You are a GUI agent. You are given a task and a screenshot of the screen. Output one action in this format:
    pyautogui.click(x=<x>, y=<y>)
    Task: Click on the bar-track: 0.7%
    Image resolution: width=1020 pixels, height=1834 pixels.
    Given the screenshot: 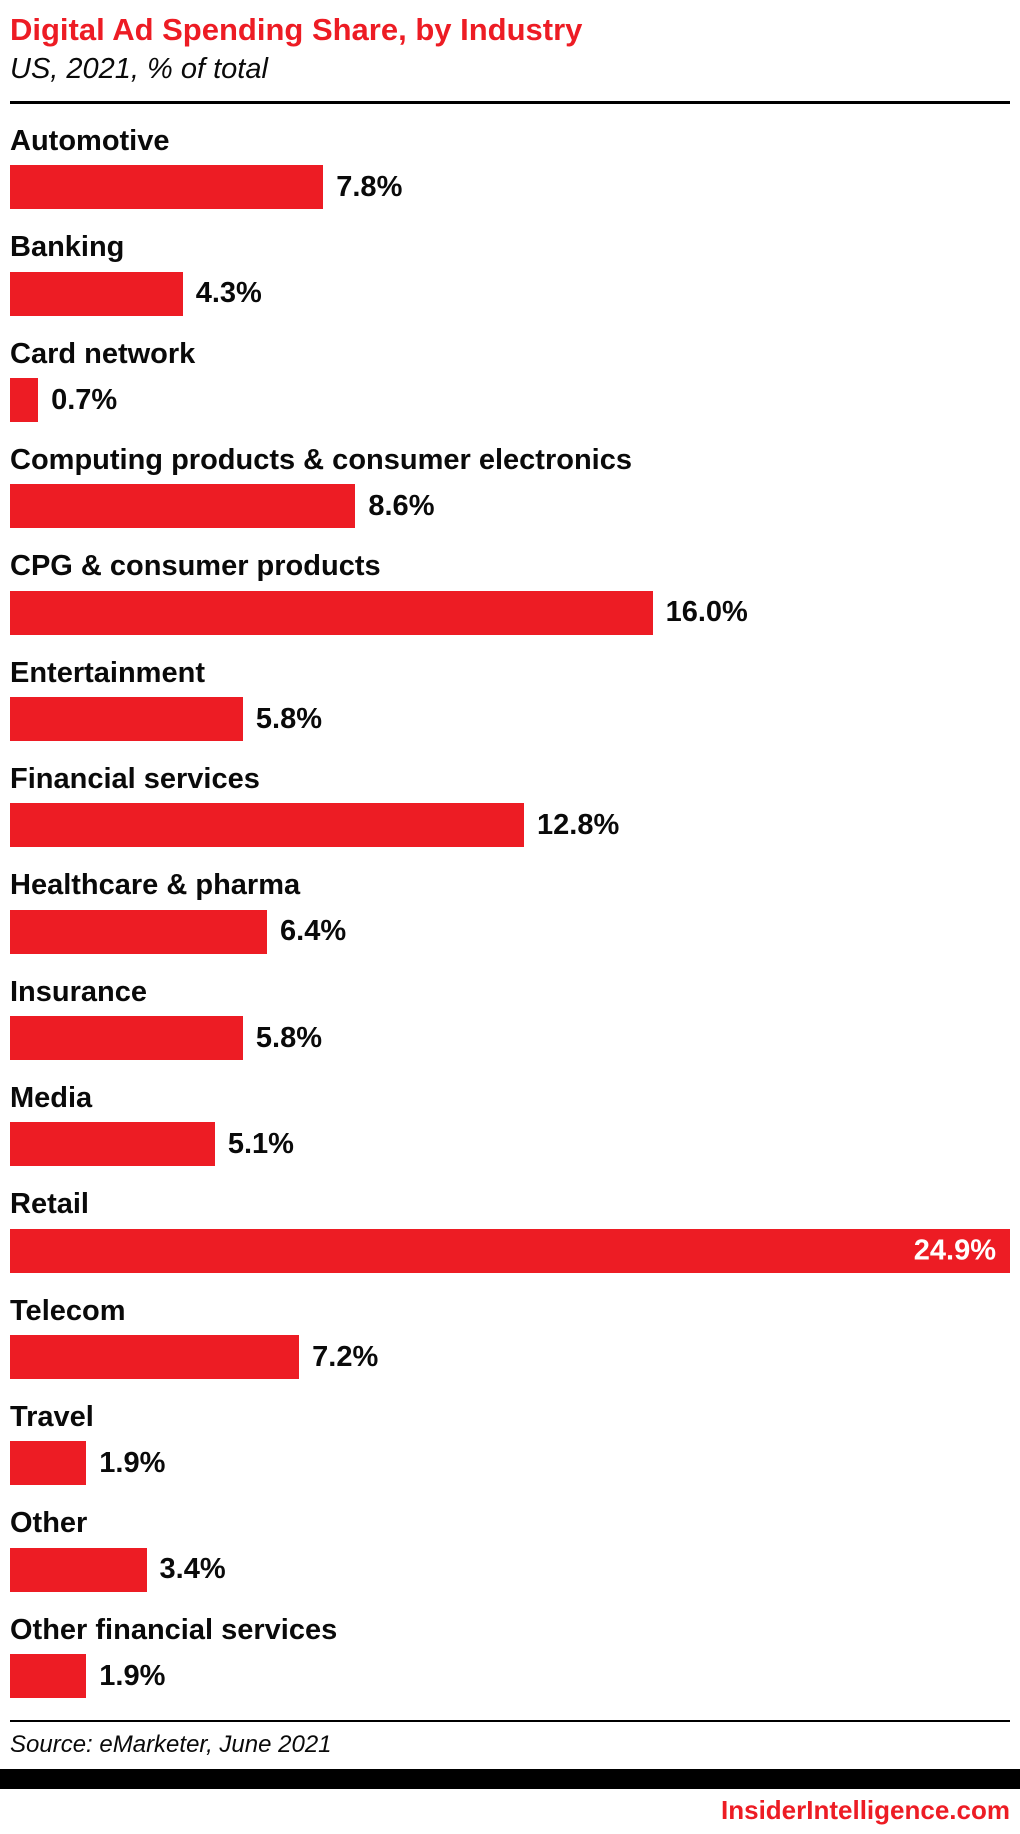 What is the action you would take?
    pyautogui.click(x=510, y=400)
    